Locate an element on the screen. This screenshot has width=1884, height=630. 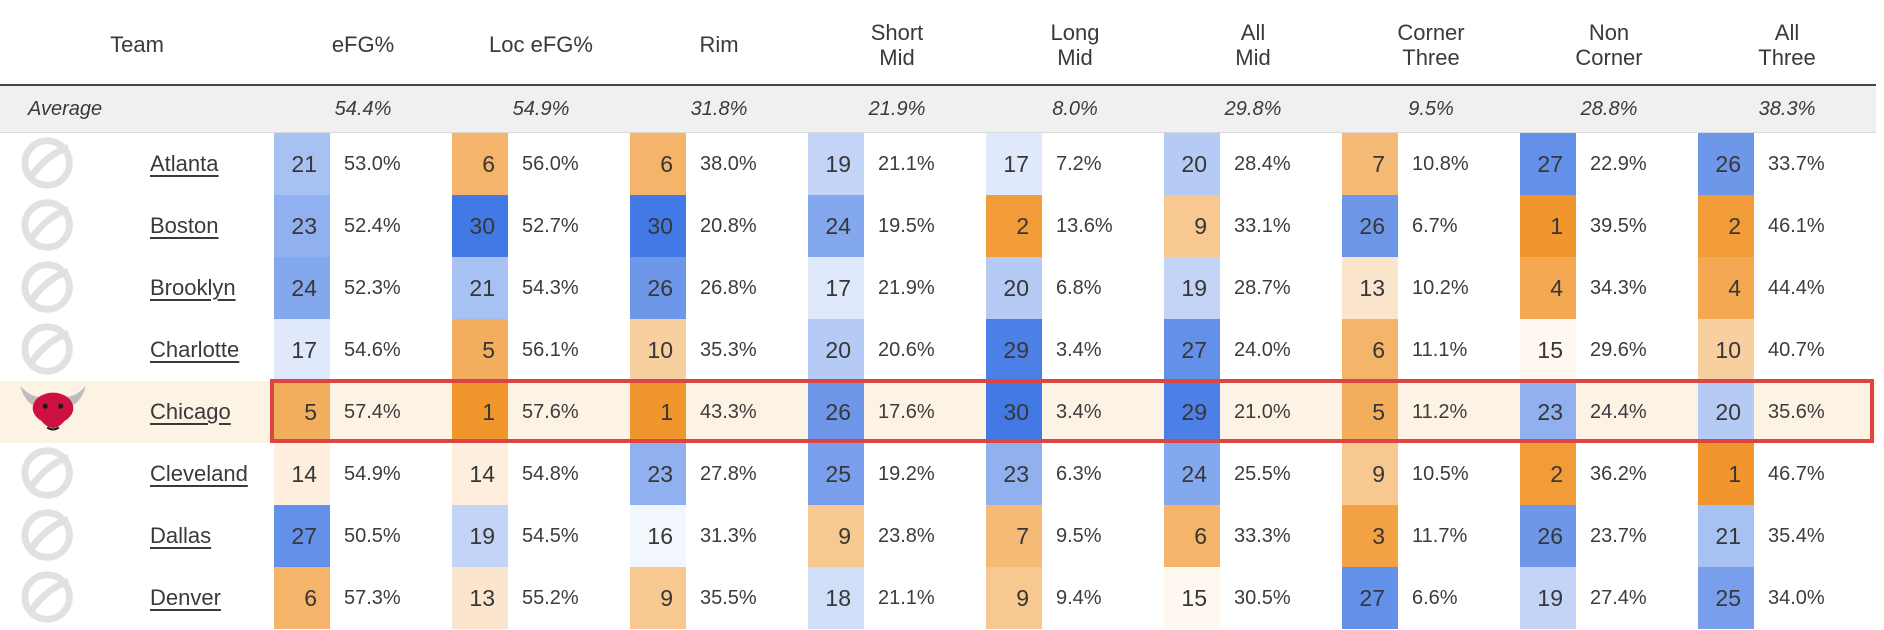
average-value: 54.4% is located at coordinates (363, 109).